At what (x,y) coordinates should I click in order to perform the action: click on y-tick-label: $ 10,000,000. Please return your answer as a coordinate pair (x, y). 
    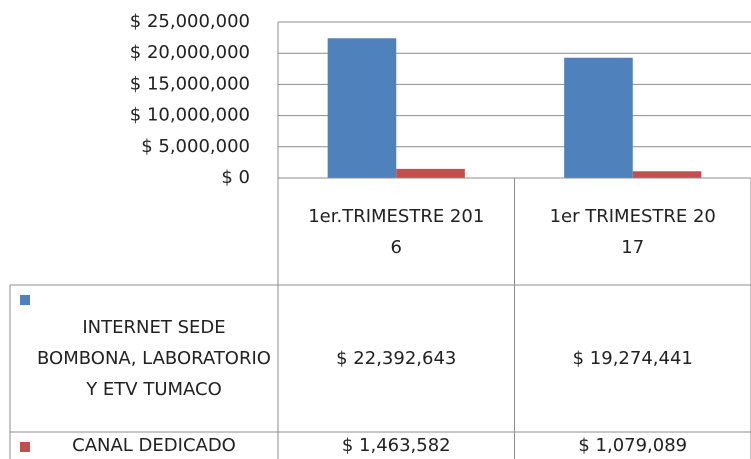
    Looking at the image, I should click on (190, 115).